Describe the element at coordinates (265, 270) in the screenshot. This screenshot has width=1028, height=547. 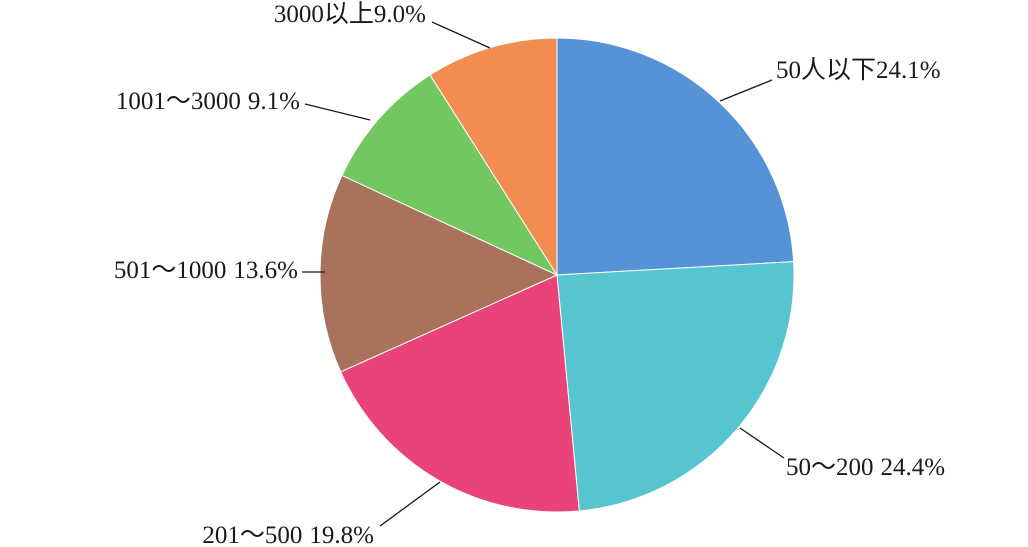
I see `slice-value-label: 13.6%` at that location.